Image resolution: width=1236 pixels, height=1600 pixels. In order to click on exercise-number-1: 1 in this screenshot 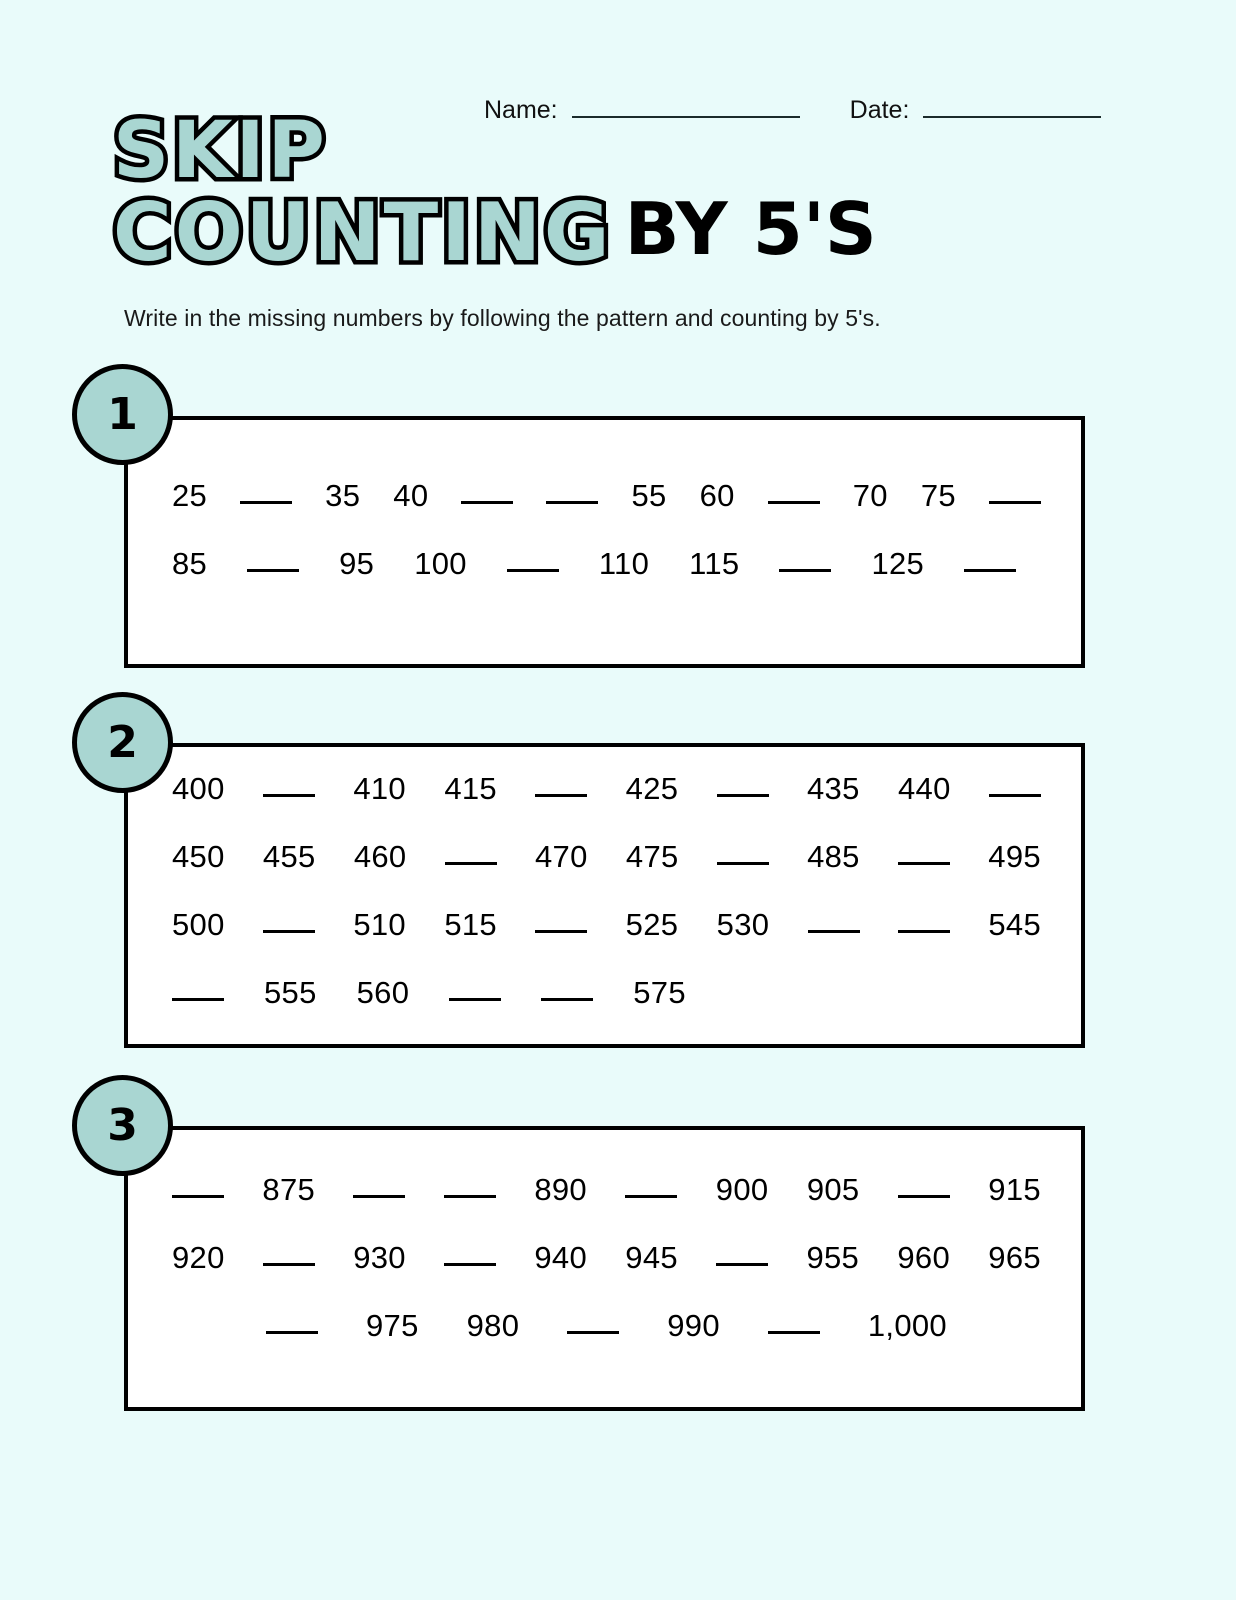, I will do `click(122, 414)`.